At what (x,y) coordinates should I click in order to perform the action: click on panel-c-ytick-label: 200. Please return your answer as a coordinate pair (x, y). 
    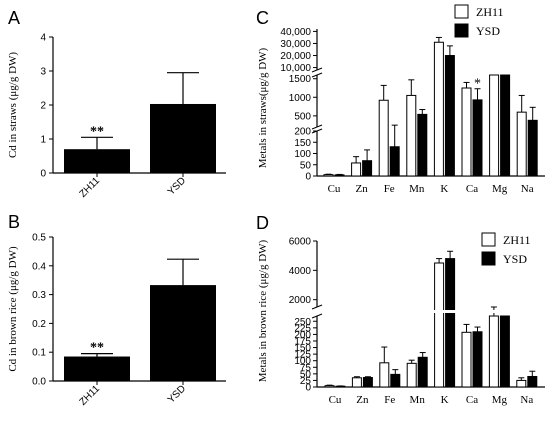
    Looking at the image, I should click on (302, 132).